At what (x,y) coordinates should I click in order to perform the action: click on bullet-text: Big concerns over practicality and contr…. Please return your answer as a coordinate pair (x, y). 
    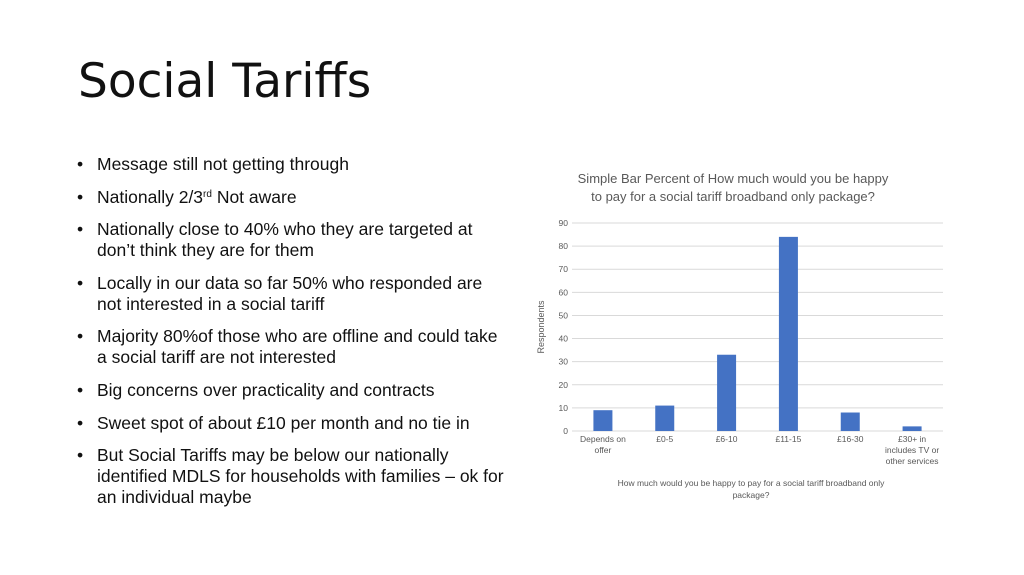
    Looking at the image, I should click on (266, 389).